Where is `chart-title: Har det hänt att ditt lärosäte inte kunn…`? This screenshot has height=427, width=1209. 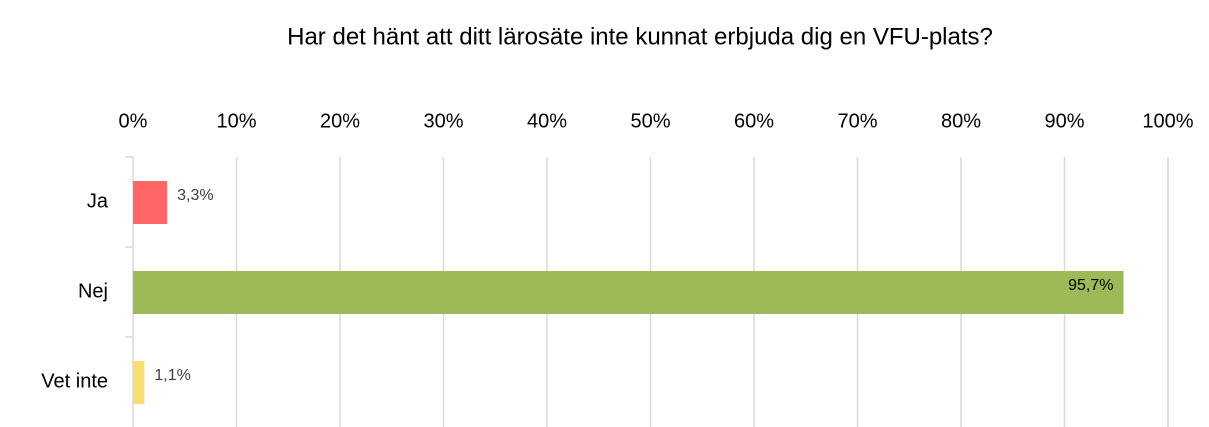
chart-title: Har det hänt att ditt lärosäte inte kunn… is located at coordinates (640, 36).